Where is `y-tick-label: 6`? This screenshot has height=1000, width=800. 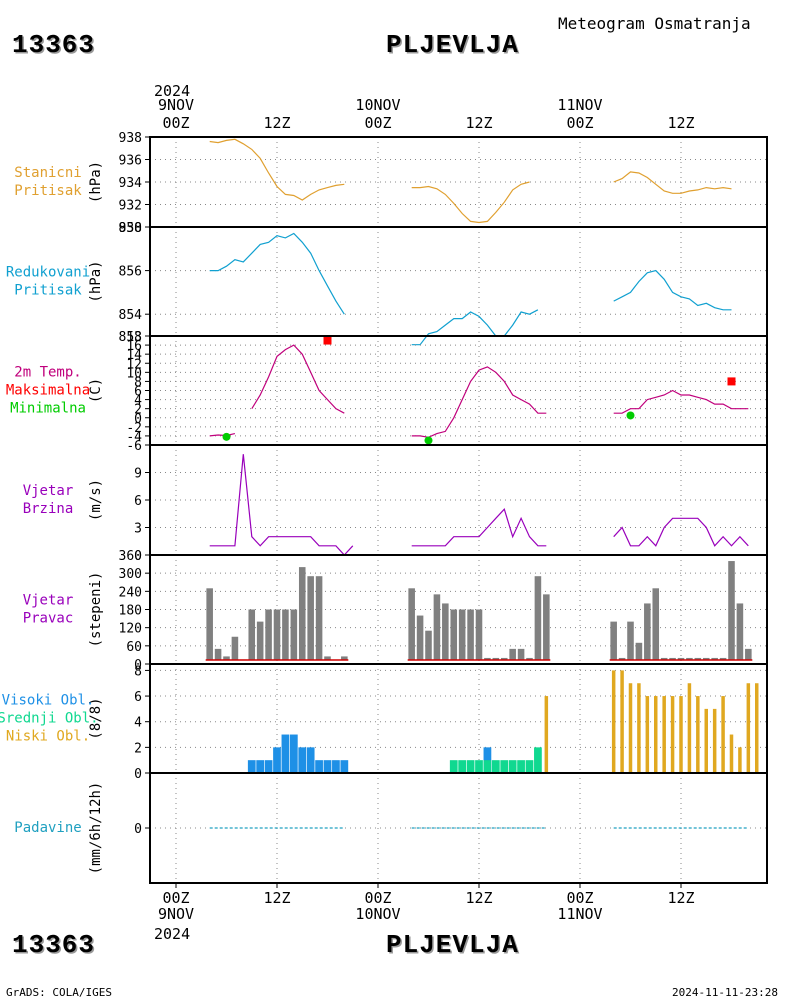
y-tick-label: 6 is located at coordinates (138, 501).